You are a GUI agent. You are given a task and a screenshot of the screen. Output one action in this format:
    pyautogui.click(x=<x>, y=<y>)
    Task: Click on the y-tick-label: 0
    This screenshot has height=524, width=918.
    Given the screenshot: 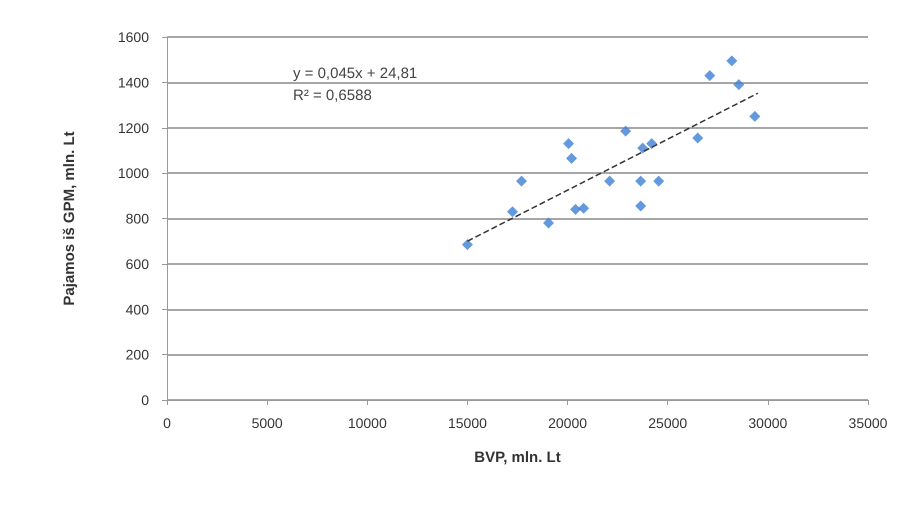 What is the action you would take?
    pyautogui.click(x=145, y=400)
    